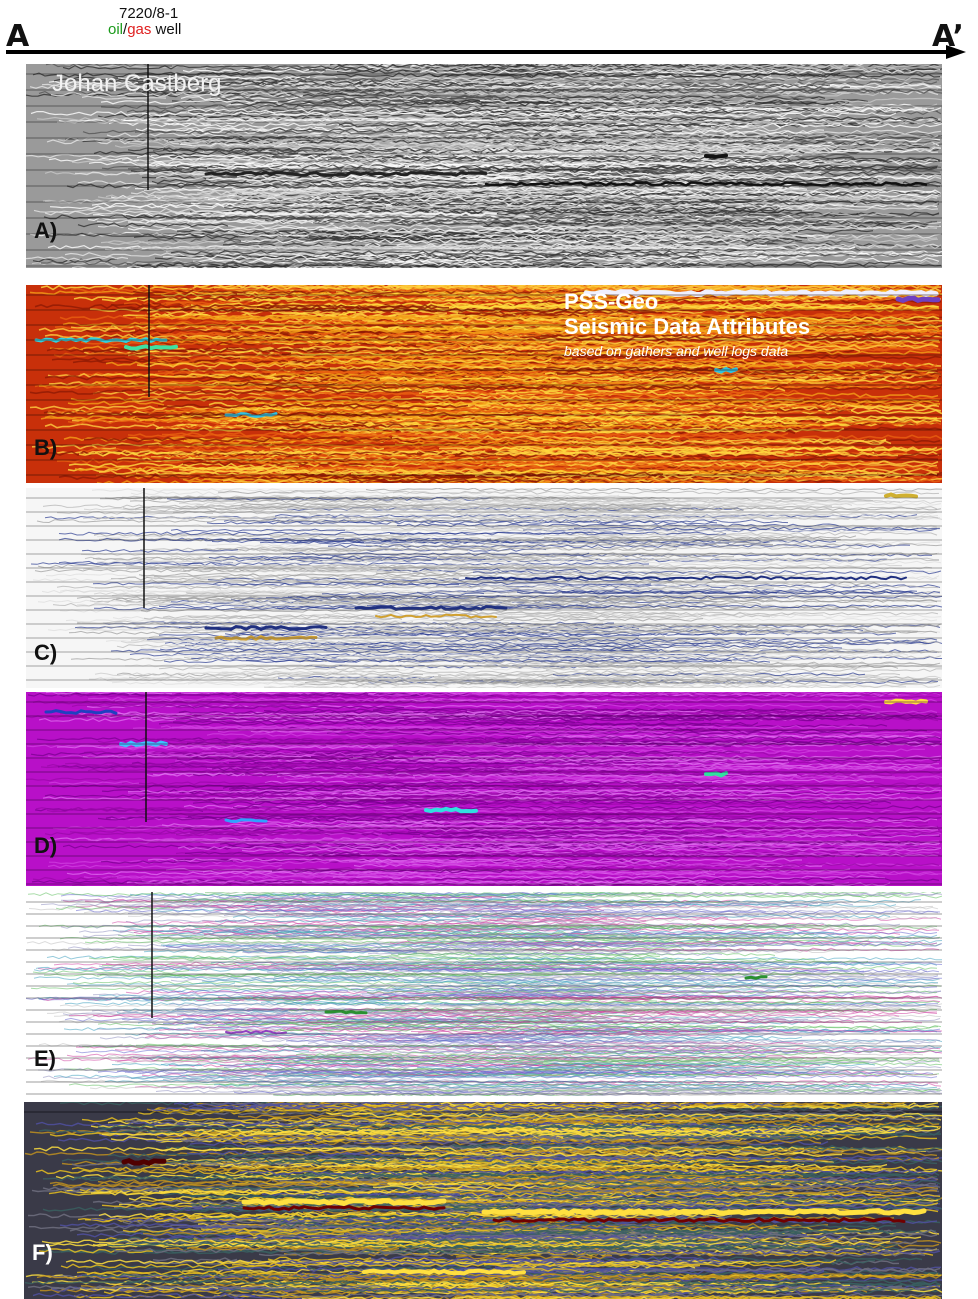 This screenshot has width=978, height=1299. I want to click on seismic-panel-b-image, so click(484, 384).